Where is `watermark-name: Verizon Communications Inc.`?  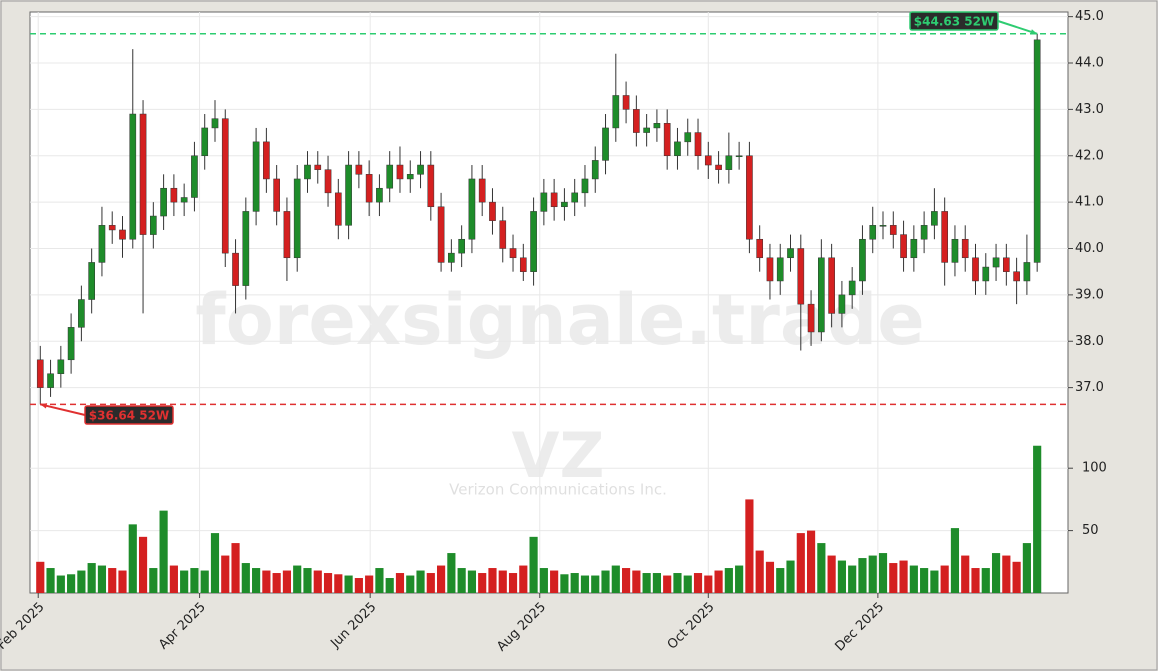 watermark-name: Verizon Communications Inc. is located at coordinates (558, 490).